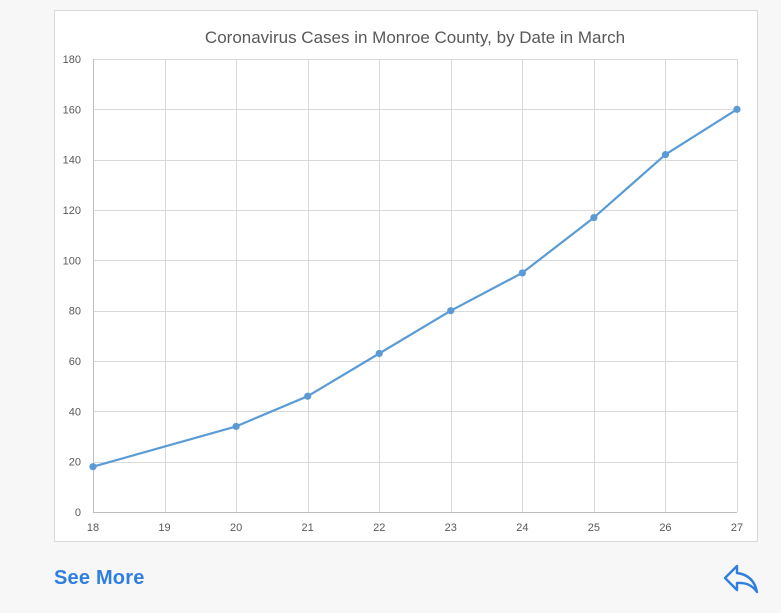  Describe the element at coordinates (75, 362) in the screenshot. I see `y-tick-label: 60` at that location.